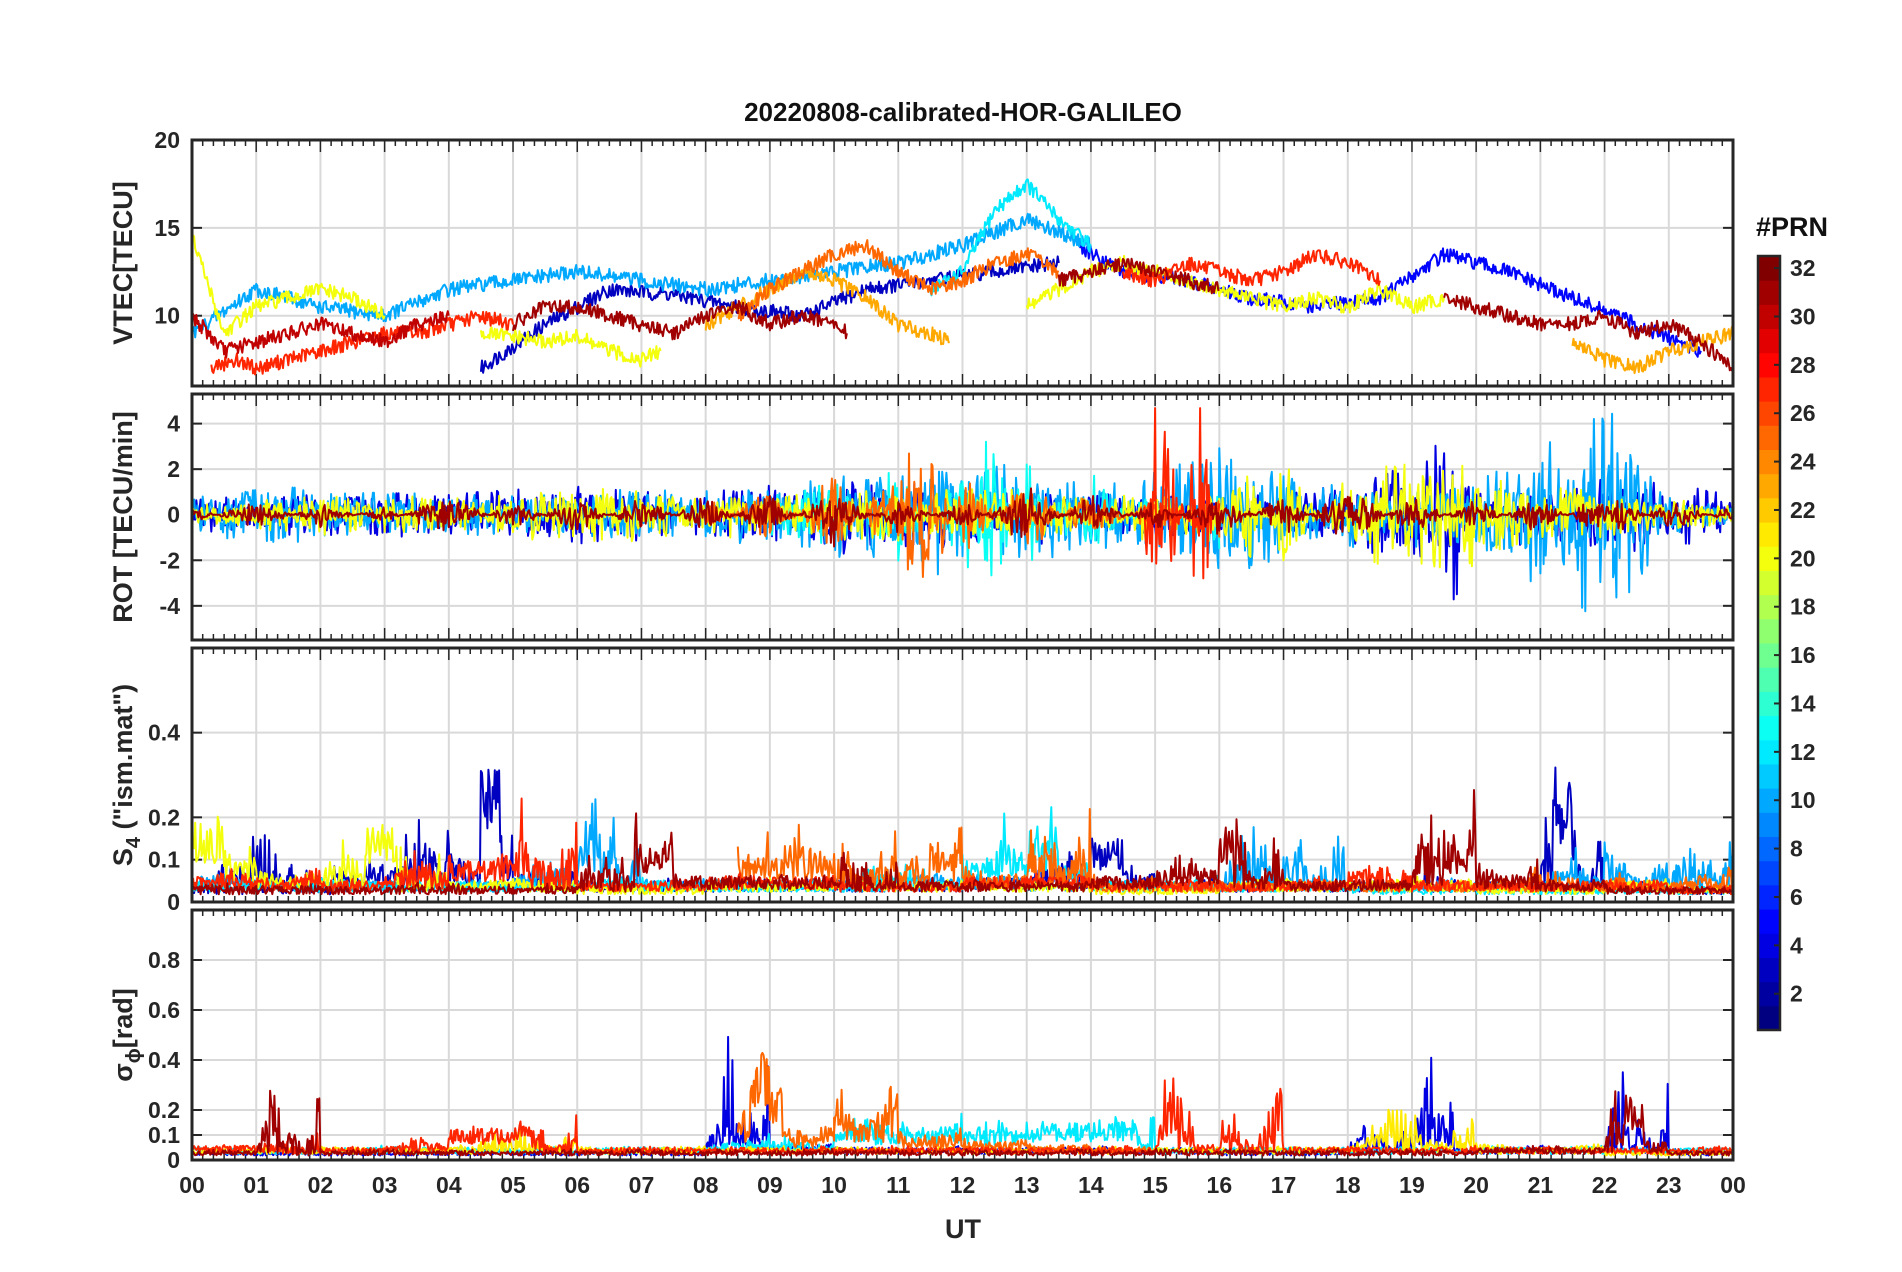 Image resolution: width=1902 pixels, height=1272 pixels. Describe the element at coordinates (963, 1229) in the screenshot. I see `x-axis-label: UT` at that location.